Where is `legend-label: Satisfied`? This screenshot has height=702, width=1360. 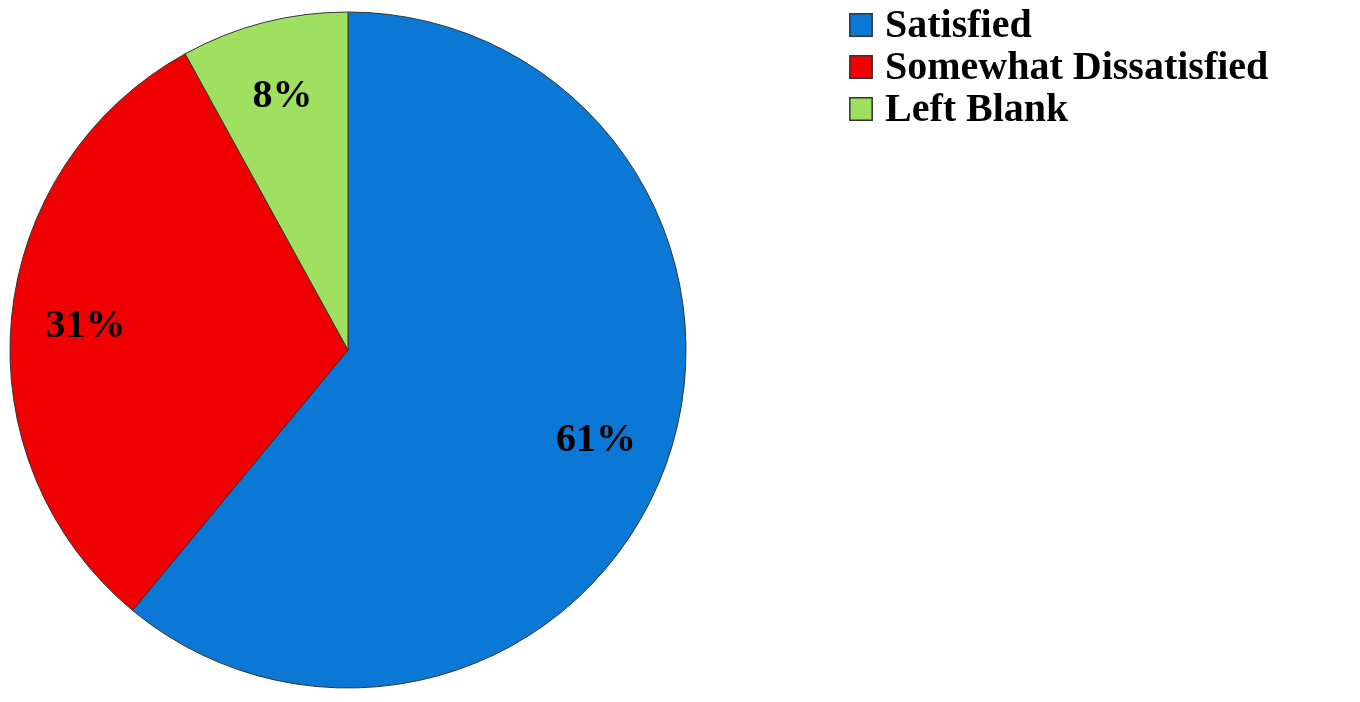 legend-label: Satisfied is located at coordinates (958, 23).